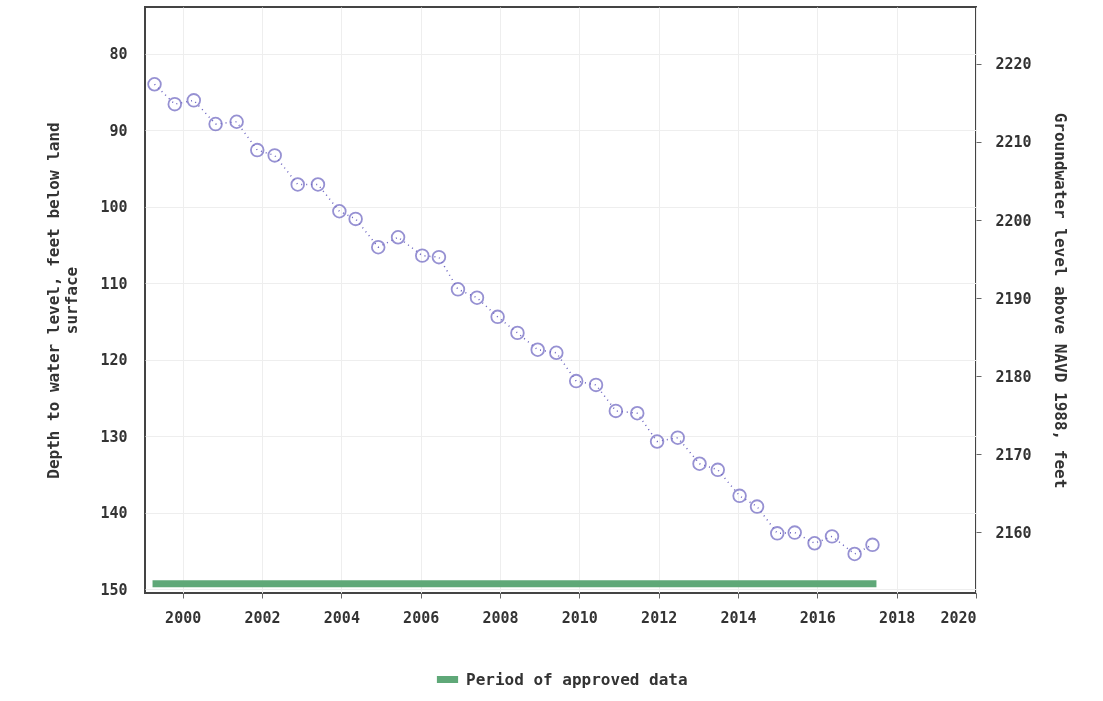  What do you see at coordinates (579, 617) in the screenshot?
I see `x-tick-label: 2010` at bounding box center [579, 617].